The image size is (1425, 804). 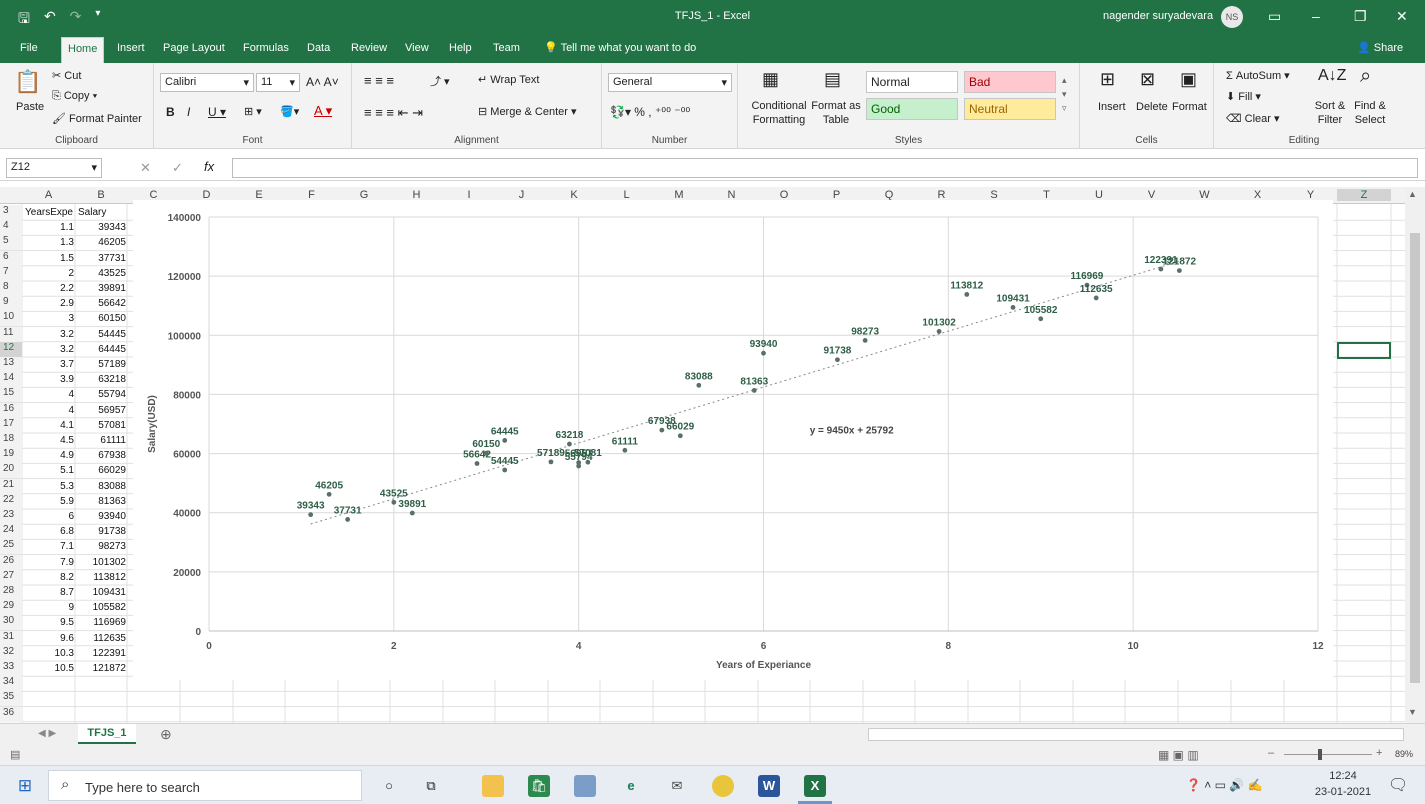 What do you see at coordinates (319, 48) in the screenshot?
I see `tab-data: Data` at bounding box center [319, 48].